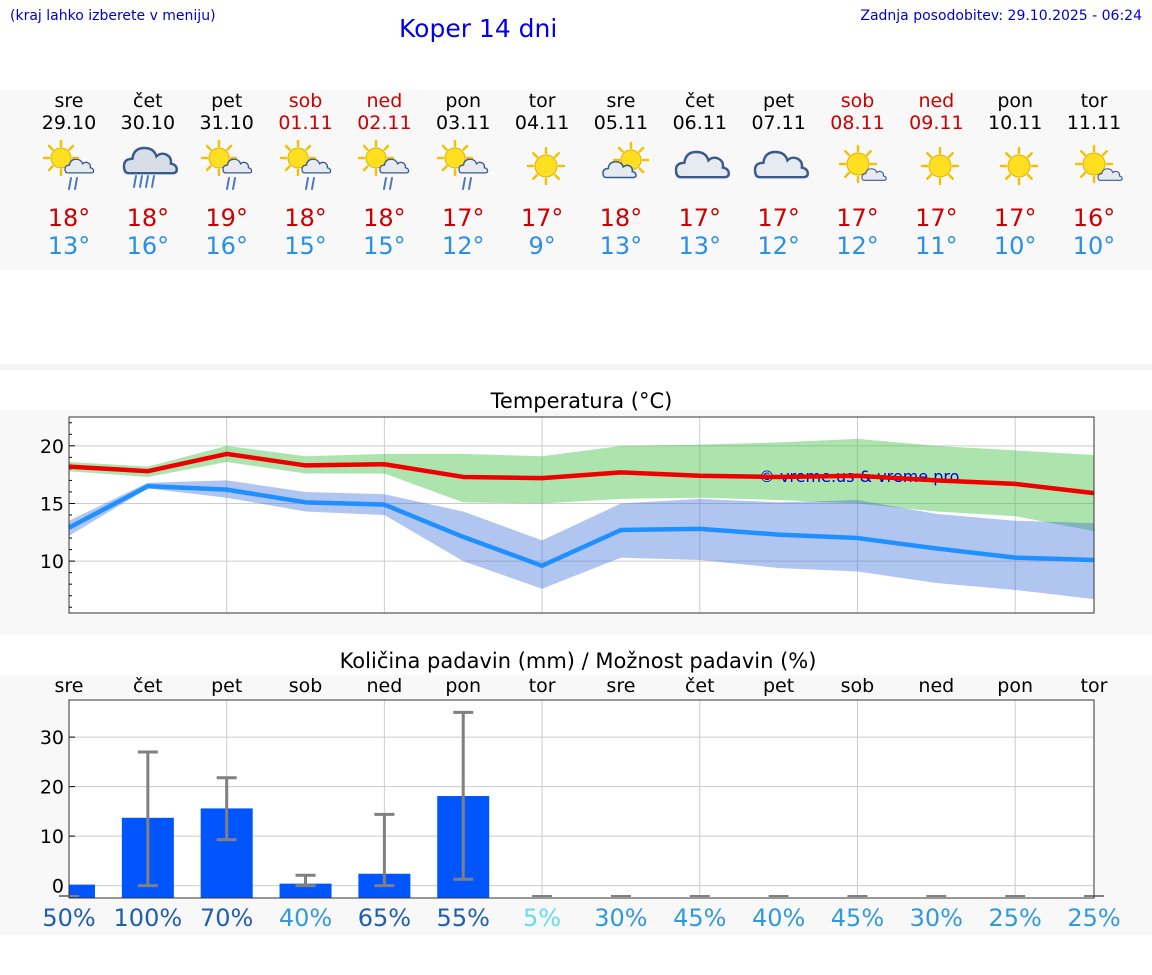 This screenshot has width=1152, height=975. What do you see at coordinates (778, 123) in the screenshot?
I see `day-date: 07.11` at bounding box center [778, 123].